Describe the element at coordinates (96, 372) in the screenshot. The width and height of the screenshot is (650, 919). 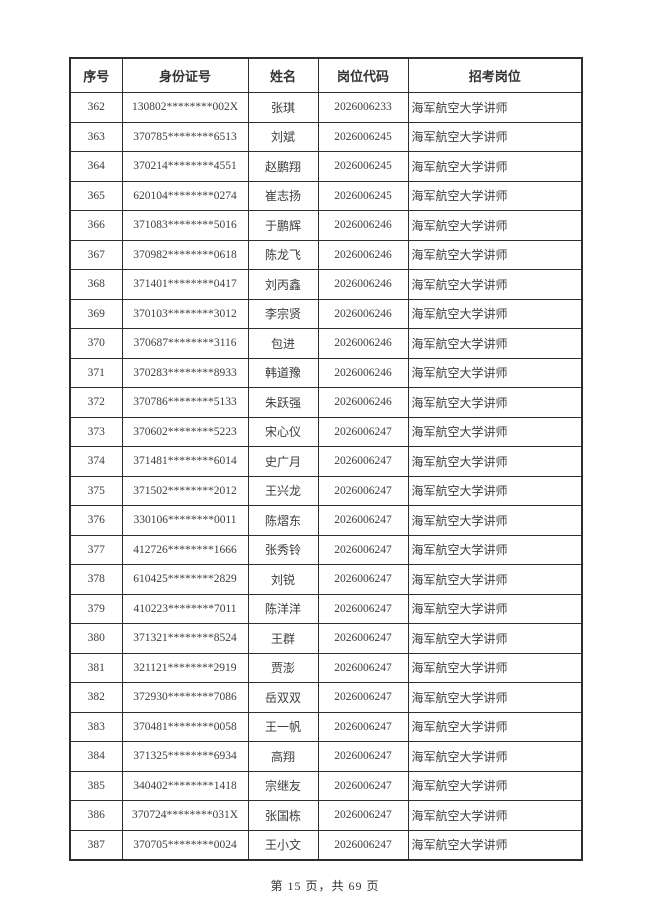
I see `cell-serial-number: 371` at that location.